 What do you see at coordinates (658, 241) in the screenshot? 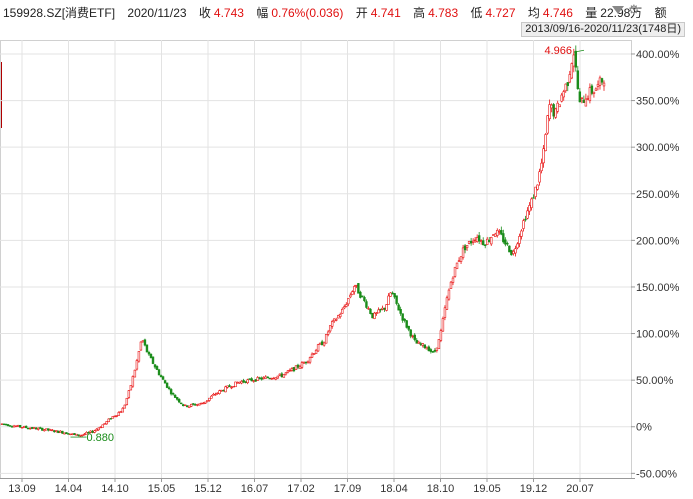
I see `y-tick-label: 200.00%` at bounding box center [658, 241].